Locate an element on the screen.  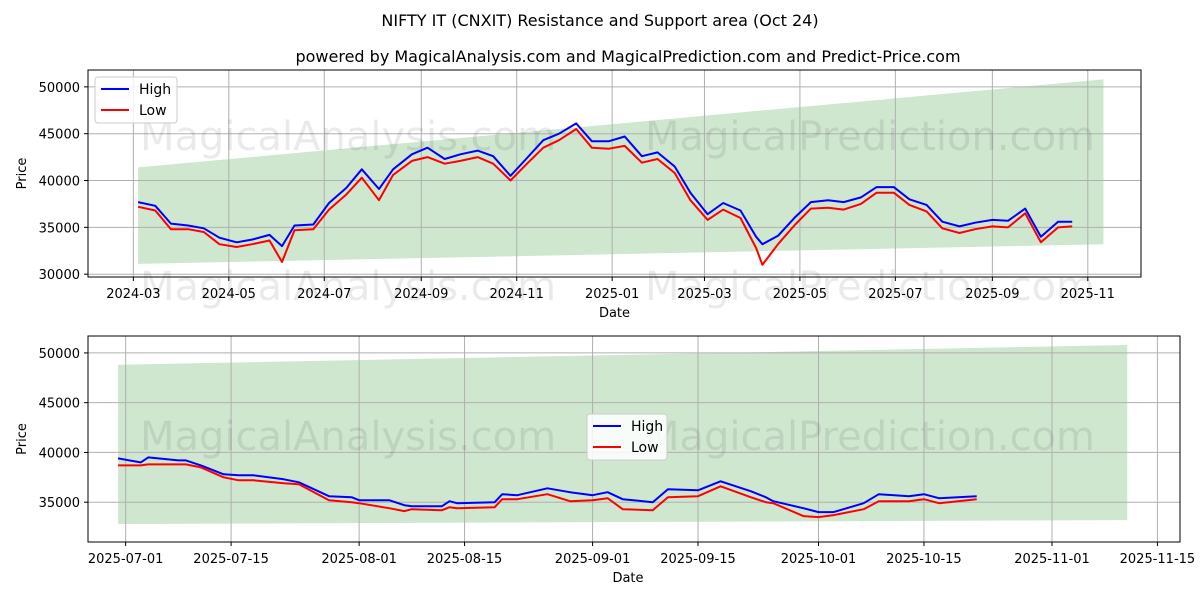
x-tick-label: 2024-09 is located at coordinates (421, 294).